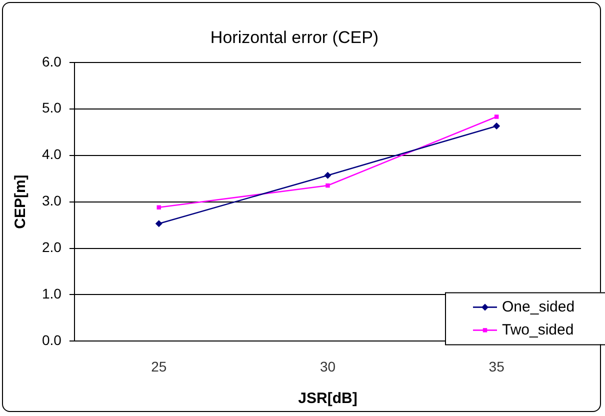 Image resolution: width=605 pixels, height=416 pixels. I want to click on legend-label: Two_sided, so click(538, 329).